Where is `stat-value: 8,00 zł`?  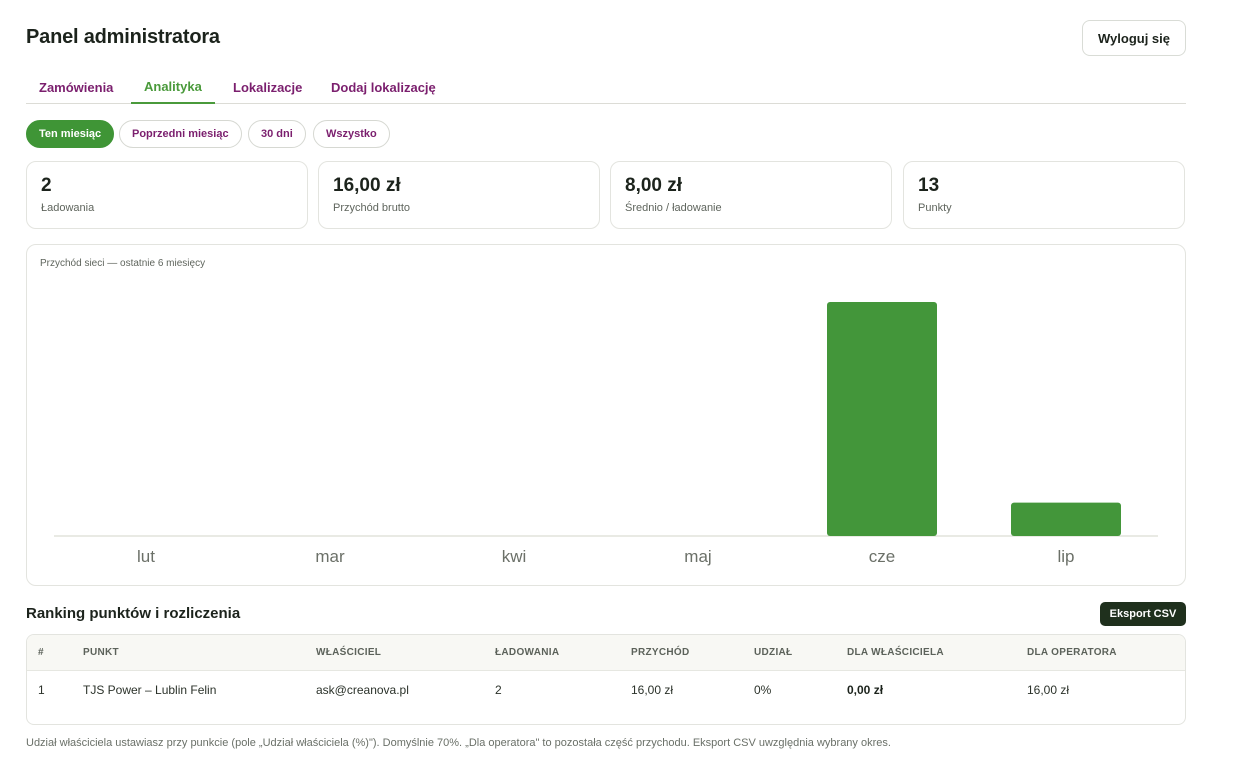 stat-value: 8,00 zł is located at coordinates (654, 185).